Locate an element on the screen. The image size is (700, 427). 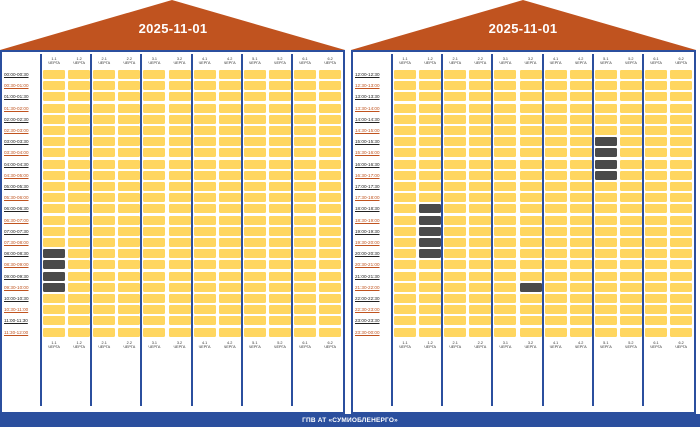
time-slot-label: 02:30-03:00 is located at coordinates (16, 130).